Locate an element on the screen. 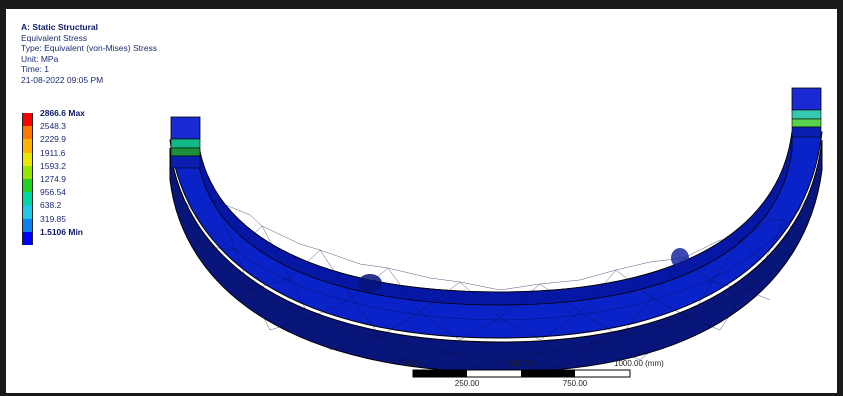  legend-band: 638.2 is located at coordinates (82, 209).